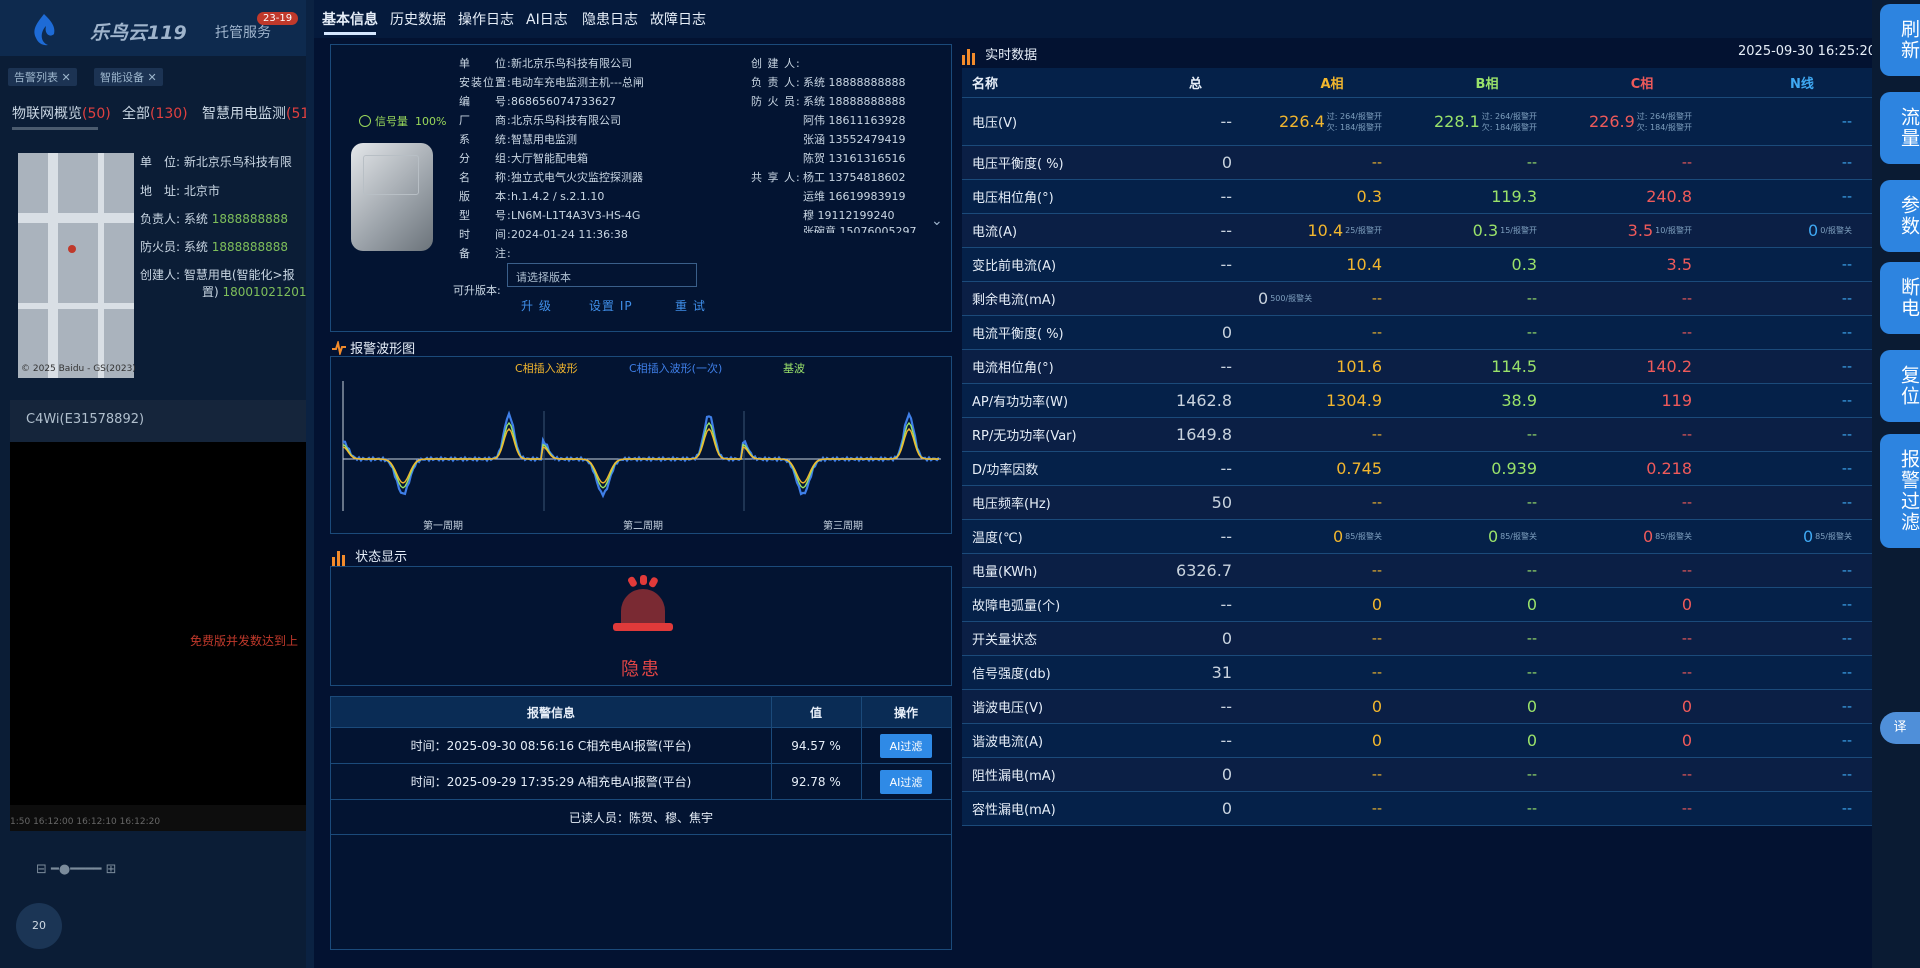  What do you see at coordinates (155, 114) in the screenshot?
I see `nav-all: 全部(130)` at bounding box center [155, 114].